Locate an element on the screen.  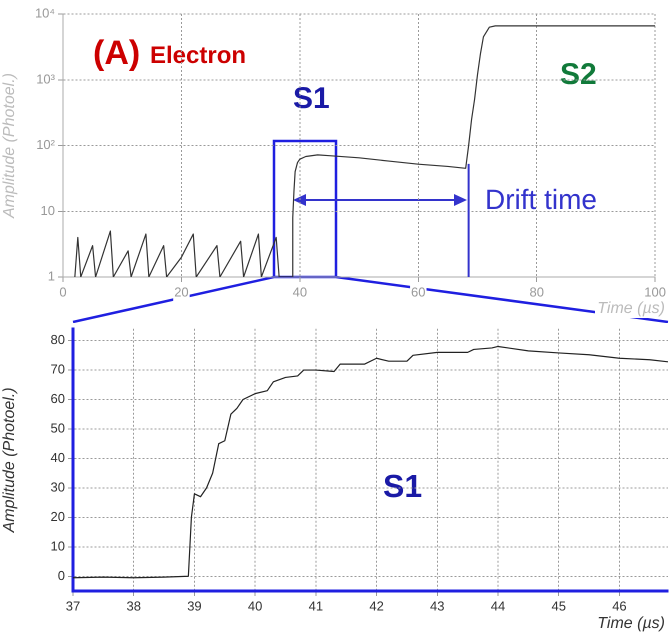
x-tick-label: 100 is located at coordinates (655, 292).